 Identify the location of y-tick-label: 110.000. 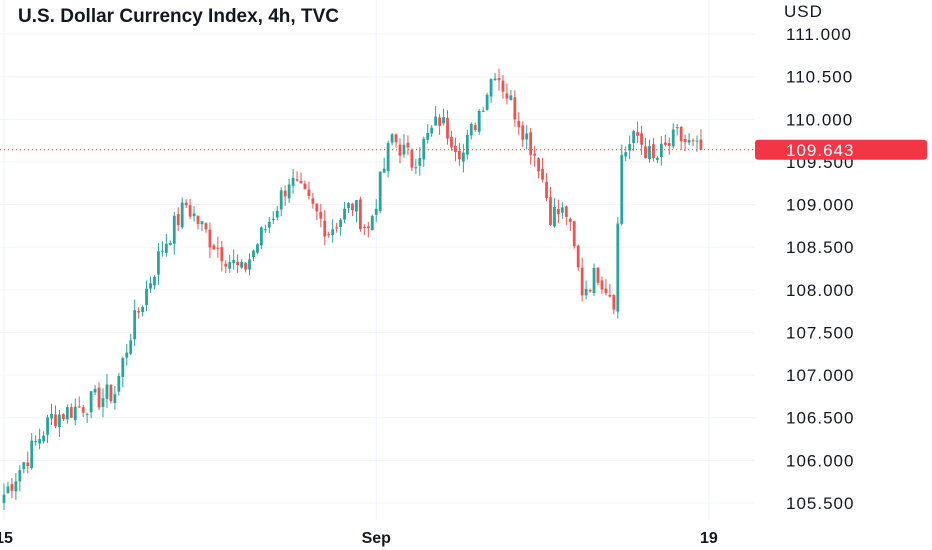
(819, 119).